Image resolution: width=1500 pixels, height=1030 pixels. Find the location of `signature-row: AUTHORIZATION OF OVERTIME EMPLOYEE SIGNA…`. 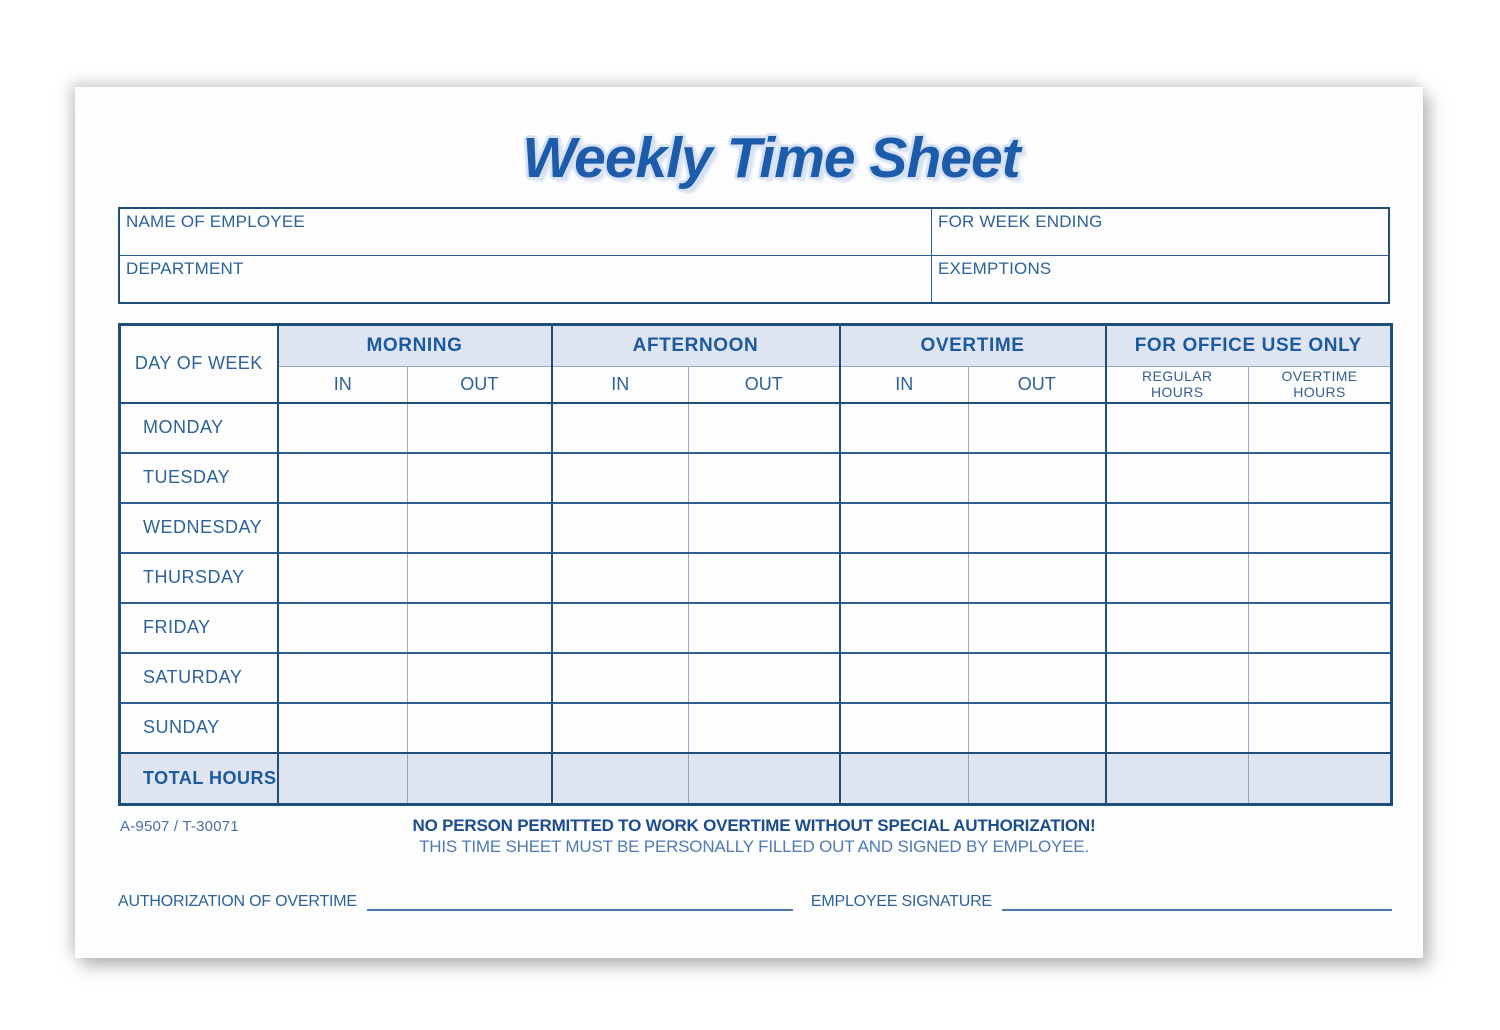

signature-row: AUTHORIZATION OF OVERTIME EMPLOYEE SIGNA… is located at coordinates (755, 902).